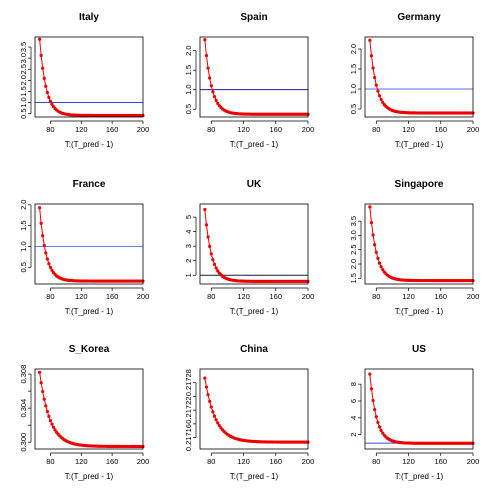 The image size is (490, 490). Describe the element at coordinates (89, 17) in the screenshot. I see `panel-title: Italy` at that location.